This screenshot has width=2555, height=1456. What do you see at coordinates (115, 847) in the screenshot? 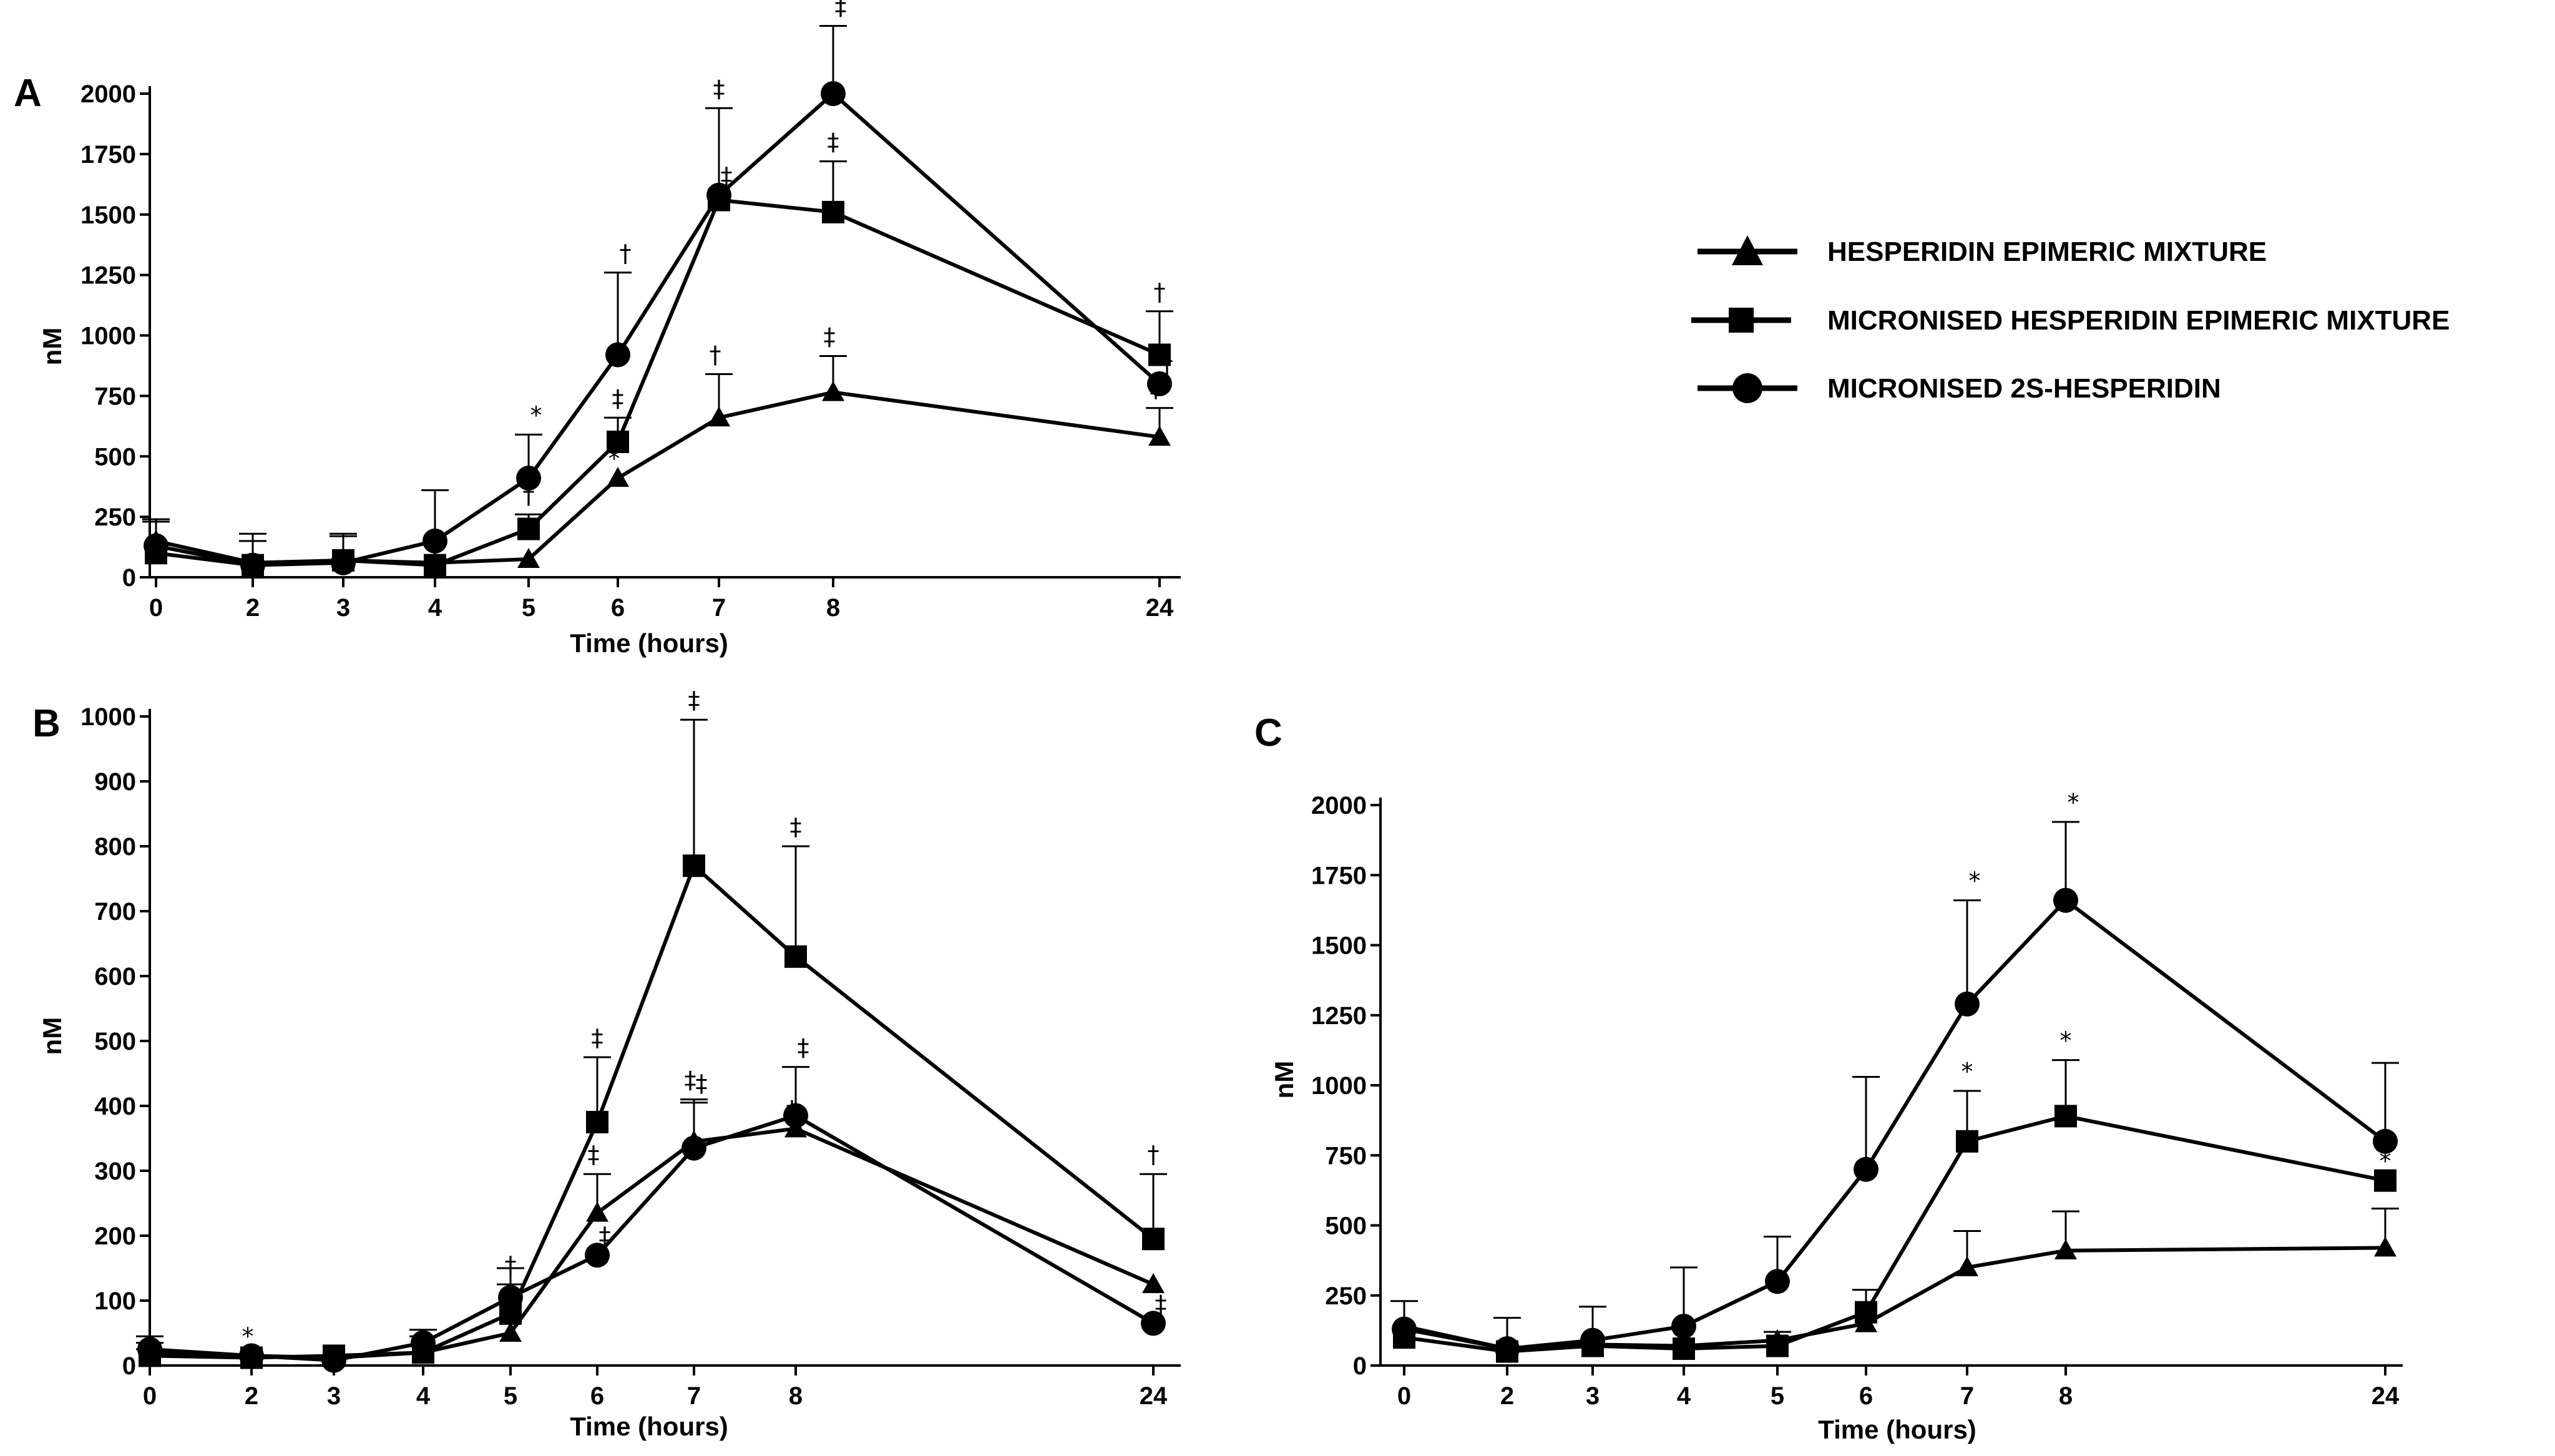
I see `y-tick-label: 800` at bounding box center [115, 847].